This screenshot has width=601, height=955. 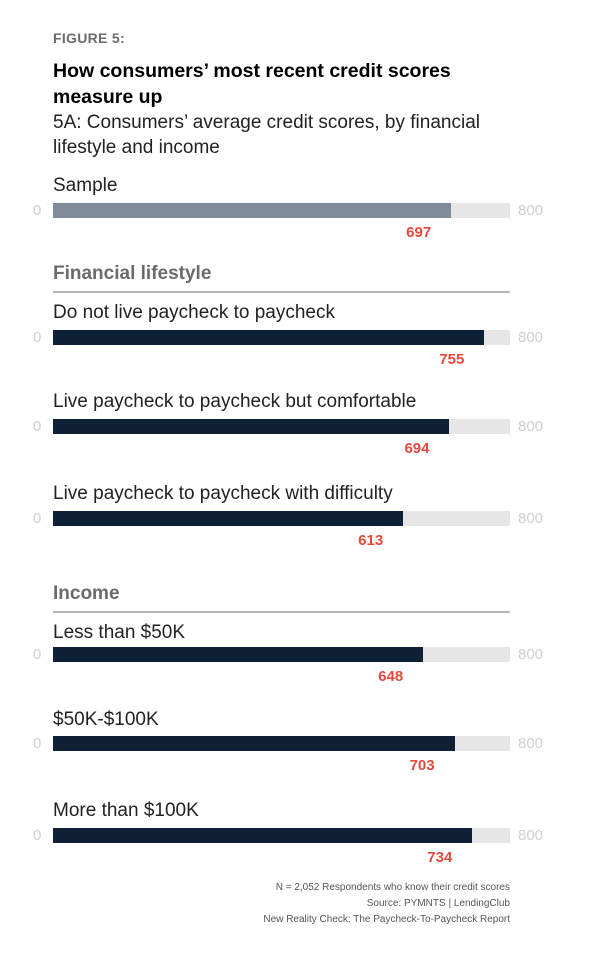 What do you see at coordinates (85, 185) in the screenshot?
I see `bar-label-sample: Sample` at bounding box center [85, 185].